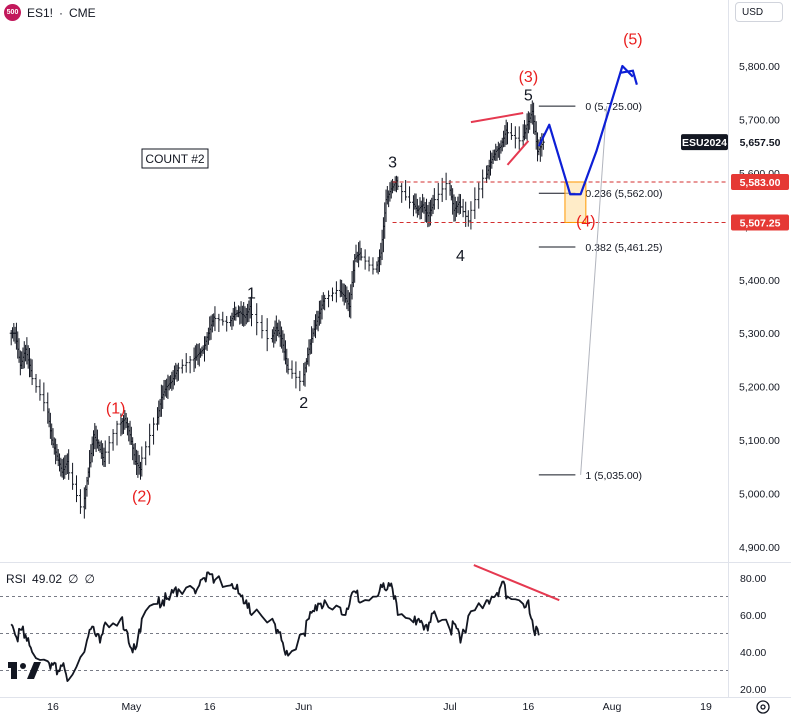 This screenshot has width=791, height=722. What do you see at coordinates (759, 12) in the screenshot?
I see `currency-button: USD` at bounding box center [759, 12].